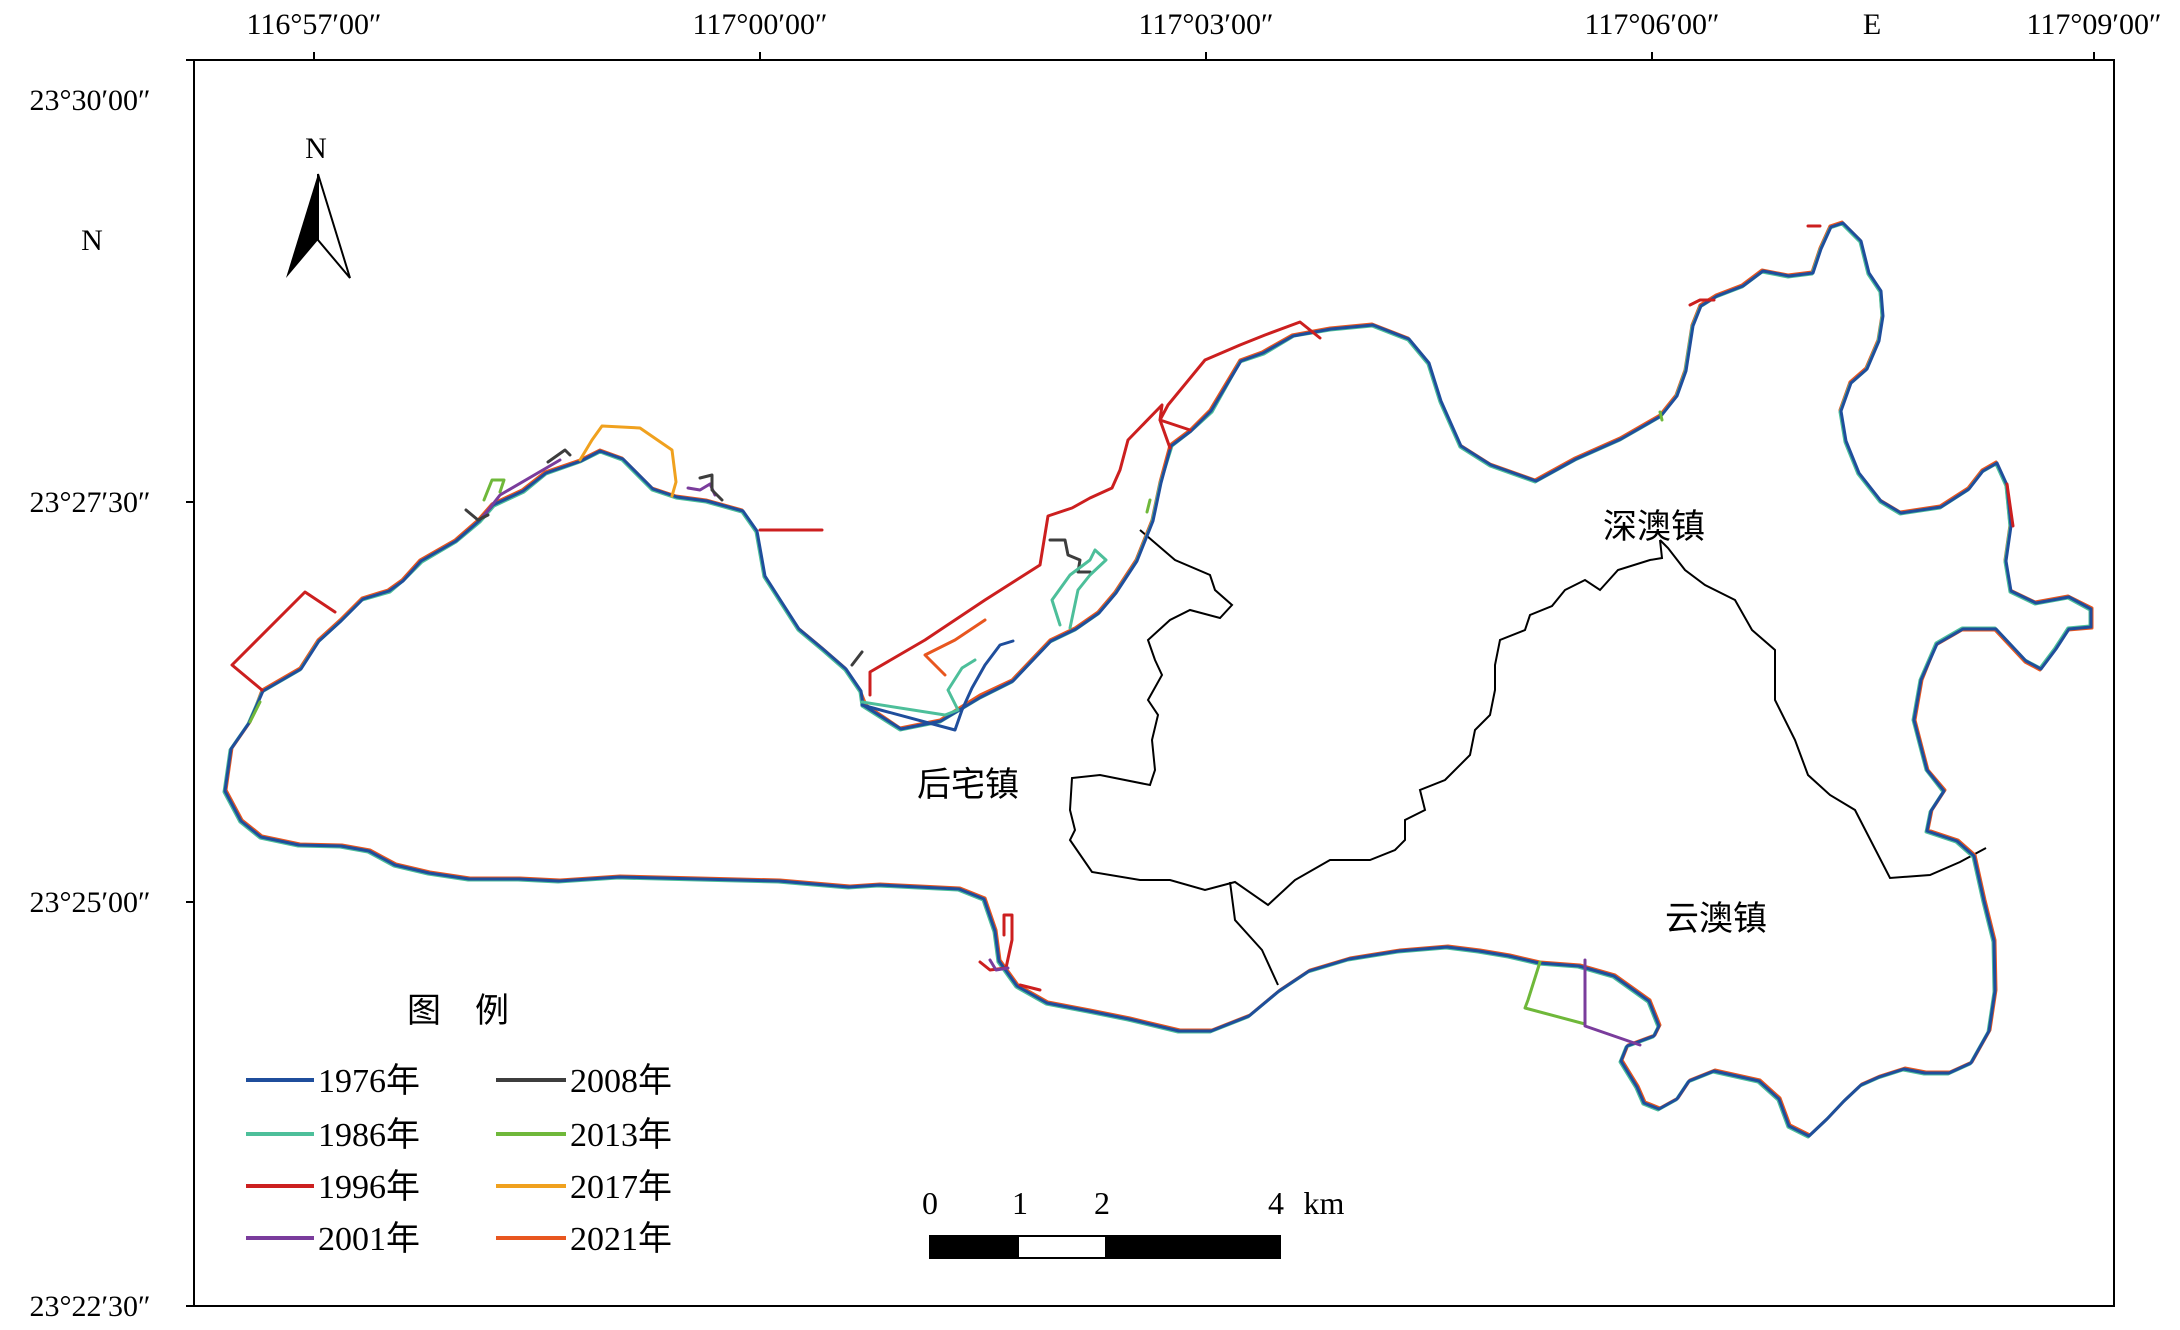 The height and width of the screenshot is (1330, 2180). Describe the element at coordinates (89, 902) in the screenshot. I see `left-tick-label: 23°25′00″` at that location.